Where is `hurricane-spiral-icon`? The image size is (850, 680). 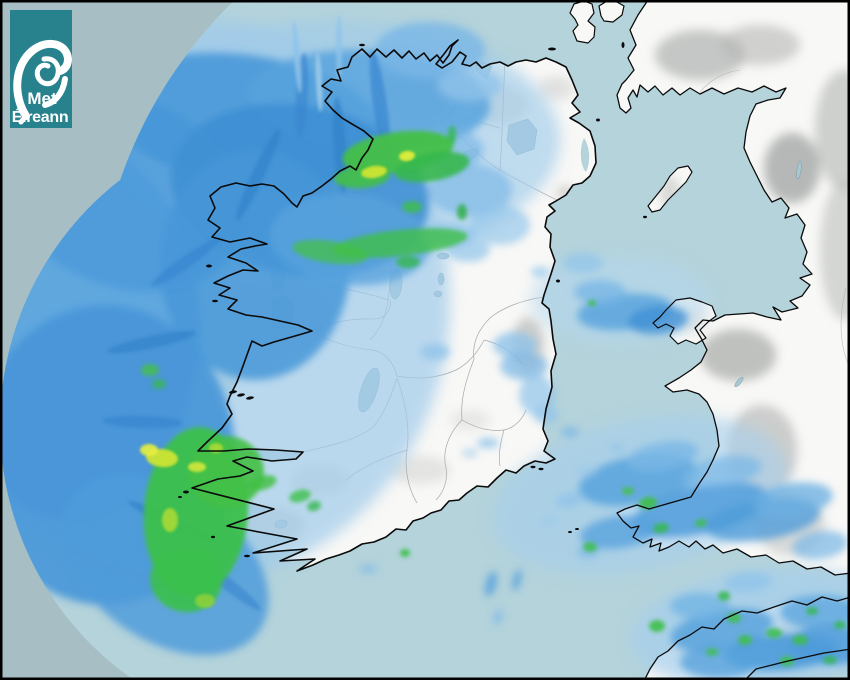
hurricane-spiral-icon is located at coordinates (43, 82).